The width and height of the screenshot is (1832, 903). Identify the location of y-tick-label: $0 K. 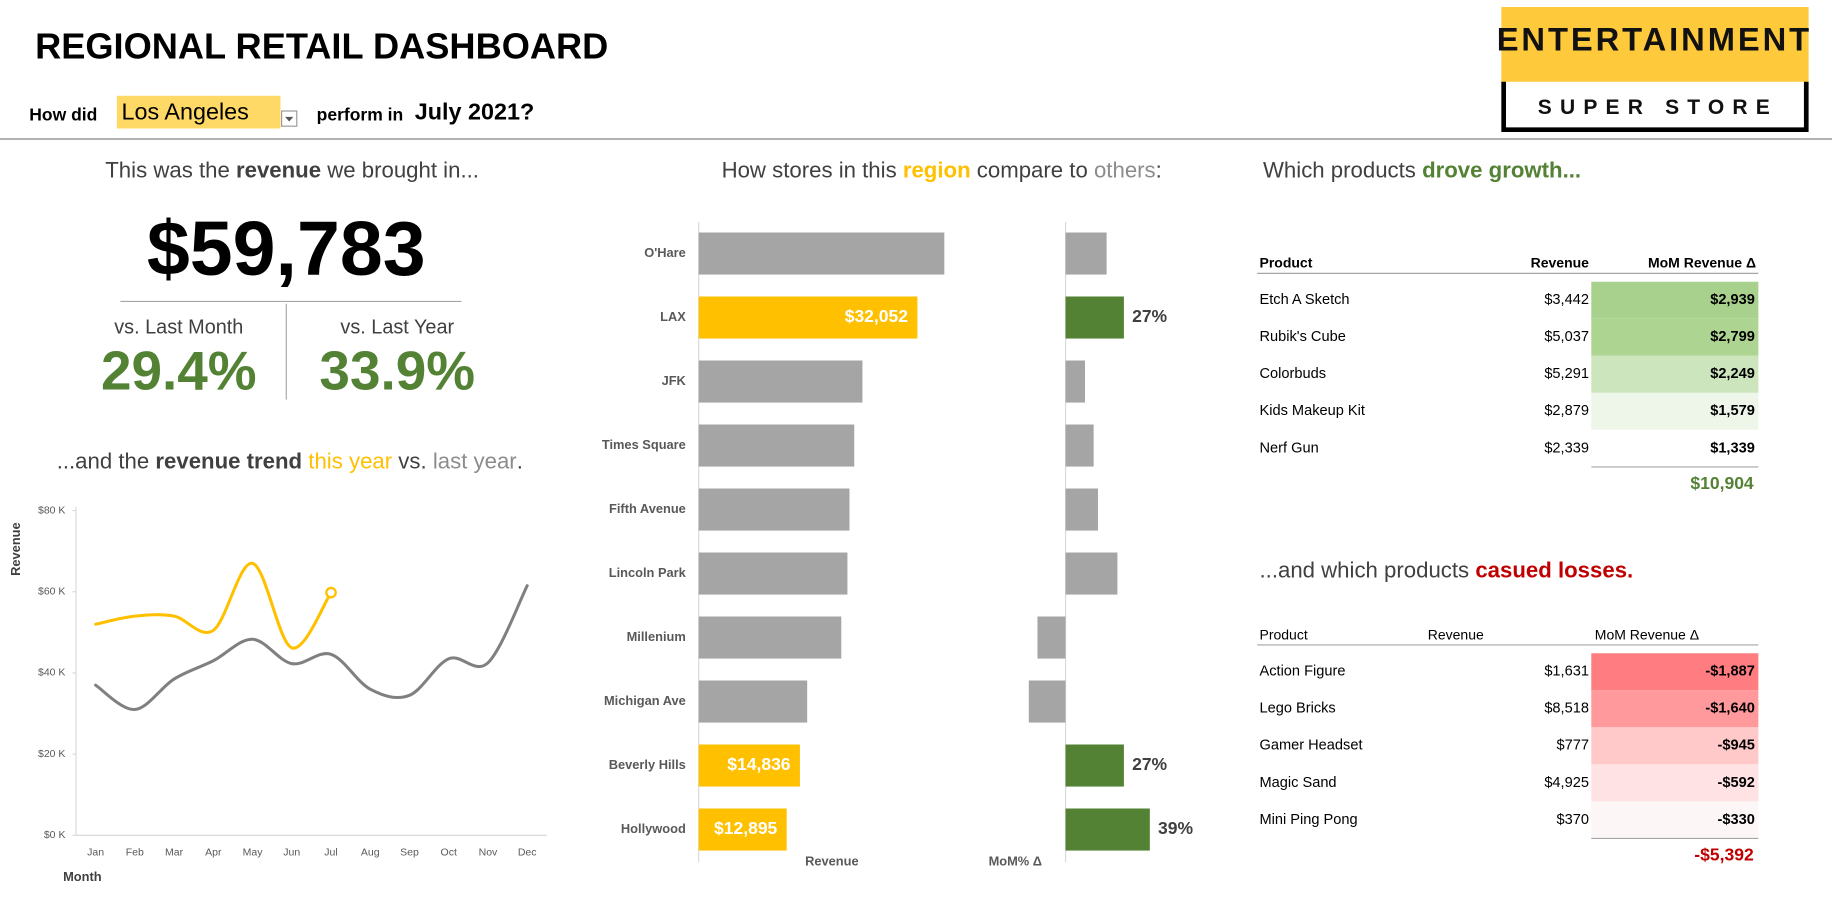
(55, 835).